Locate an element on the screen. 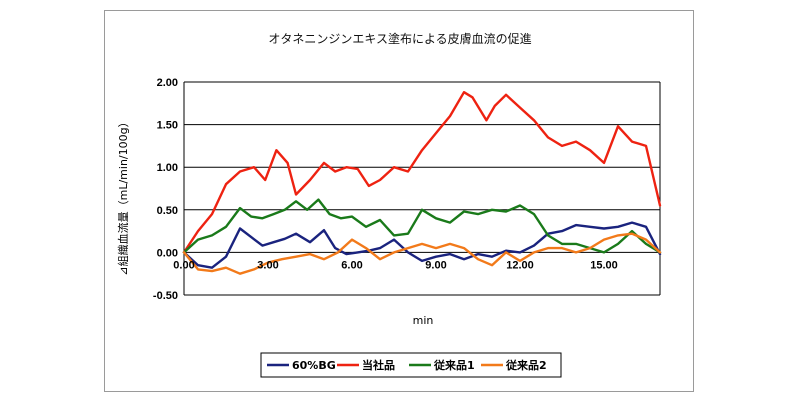 Image resolution: width=800 pixels, height=400 pixels. x-tick-label: 9.00 is located at coordinates (435, 265).